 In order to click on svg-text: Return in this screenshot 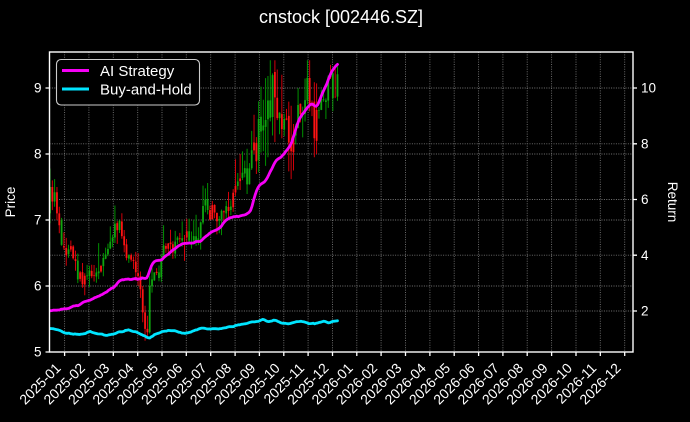, I will do `click(672, 202)`.